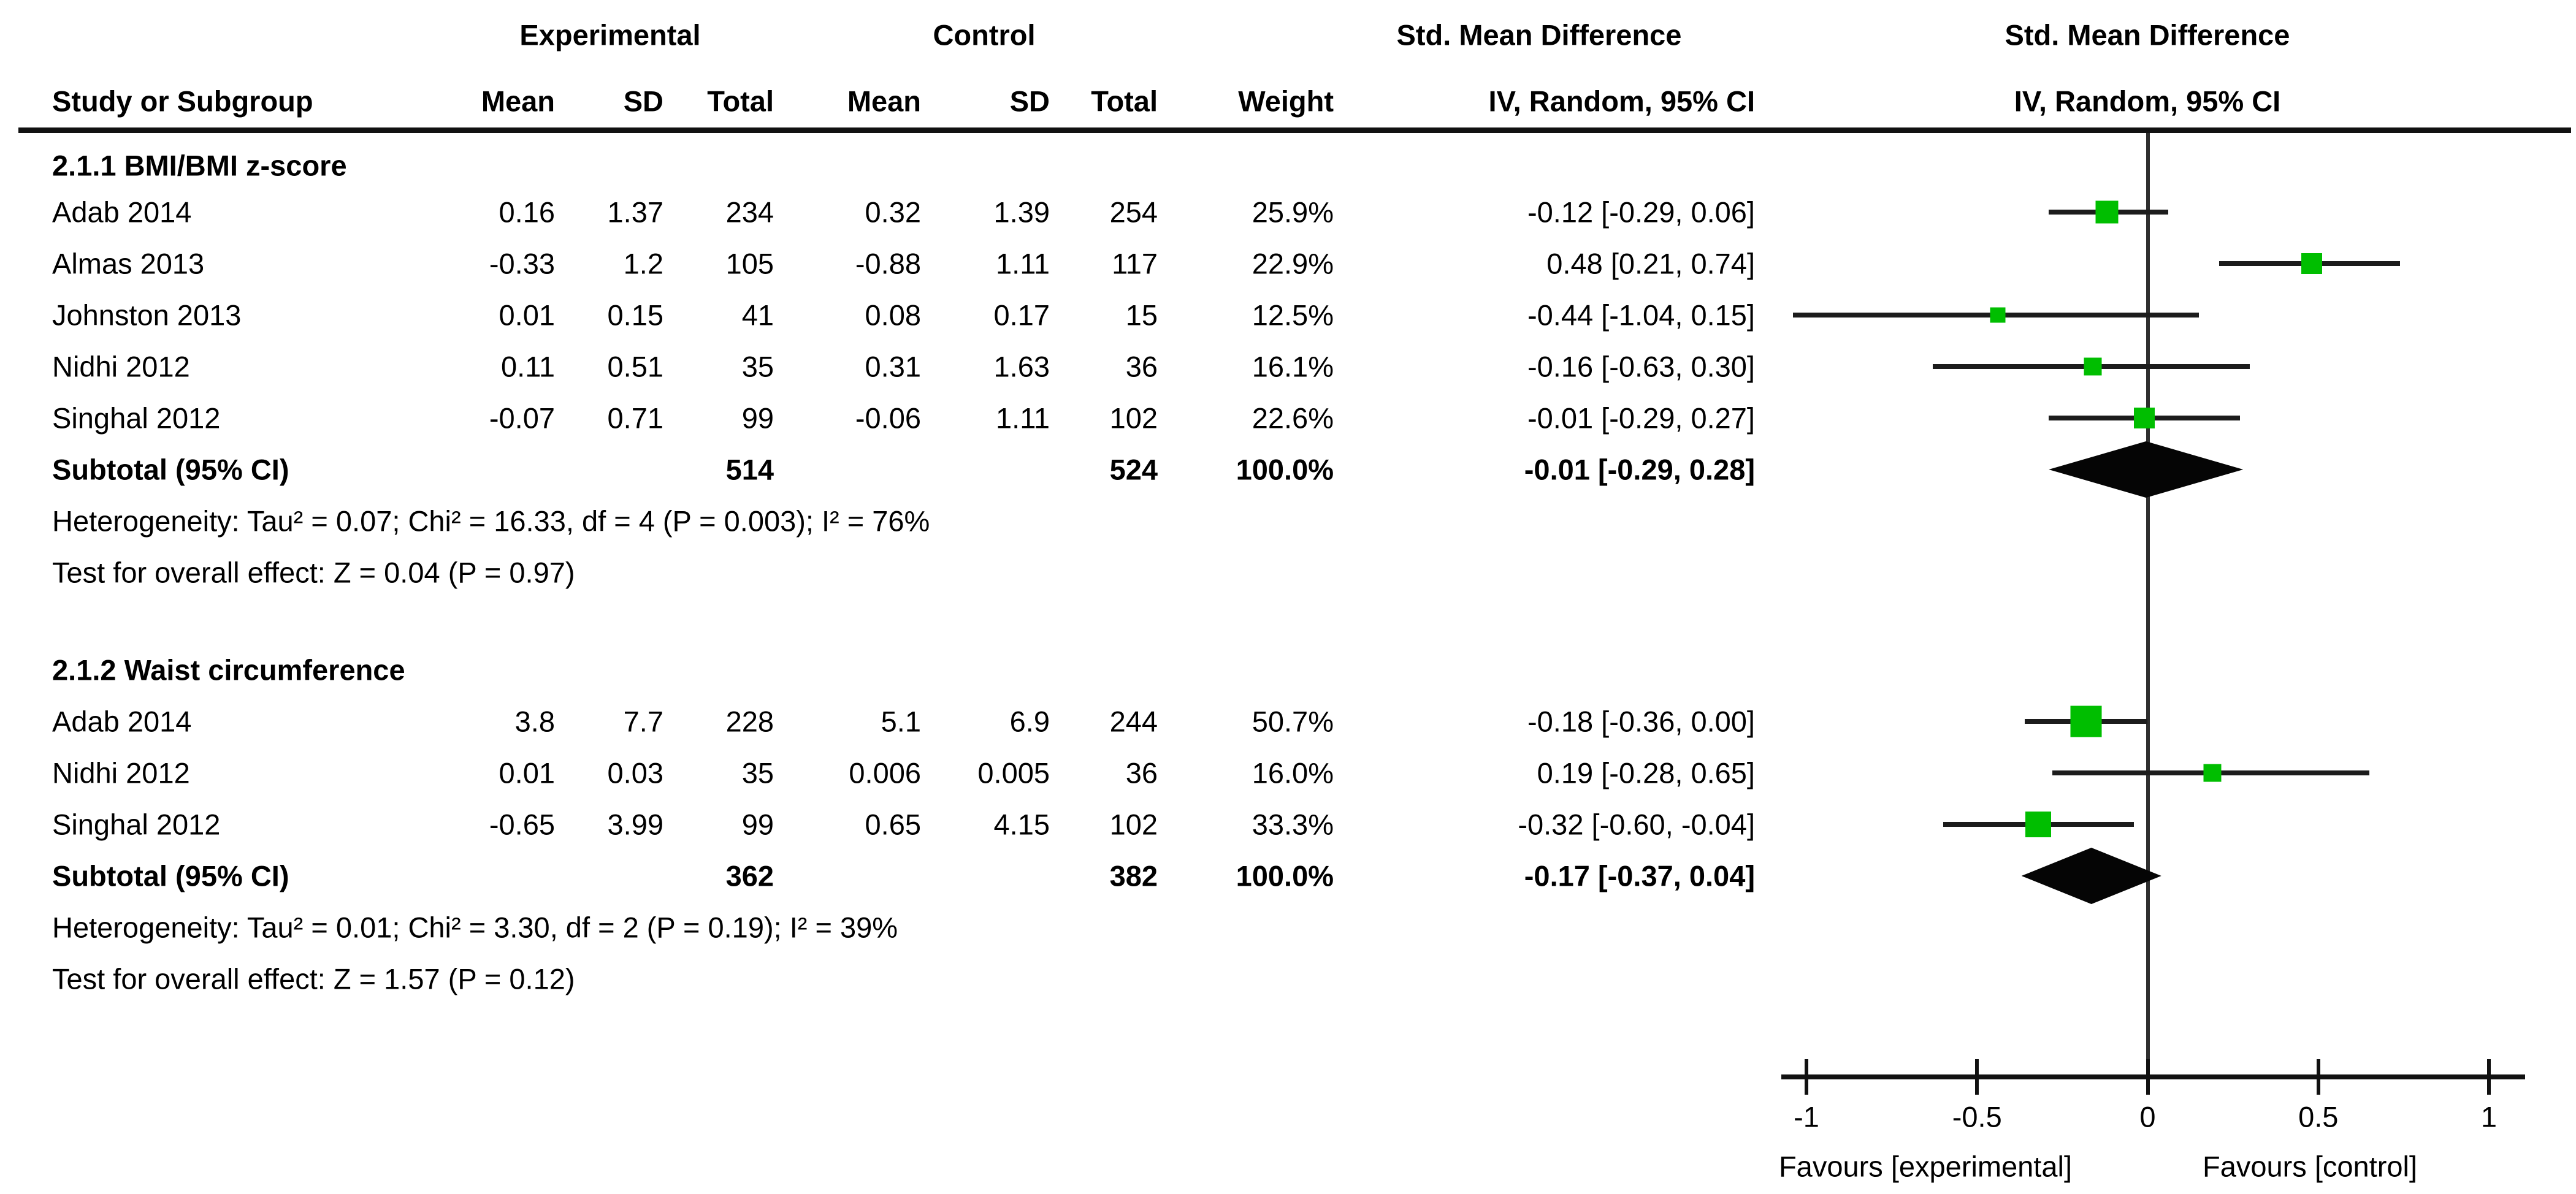  Describe the element at coordinates (1925, 1166) in the screenshot. I see `favours-experimental-label: Favours [experimental]` at that location.